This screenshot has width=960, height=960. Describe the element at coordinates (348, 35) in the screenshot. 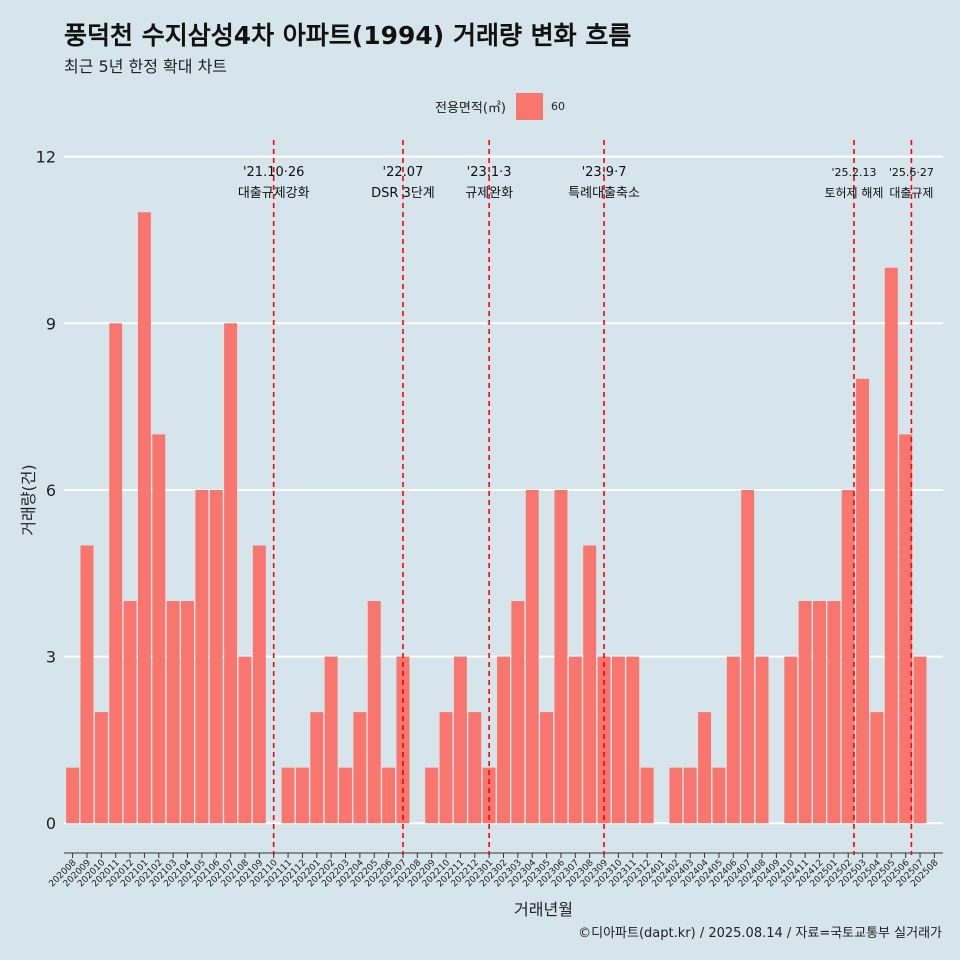

I see `chart-title: 풍덕천 수지삼성4차 아파트(1994) 거래량 변화 흐름` at that location.